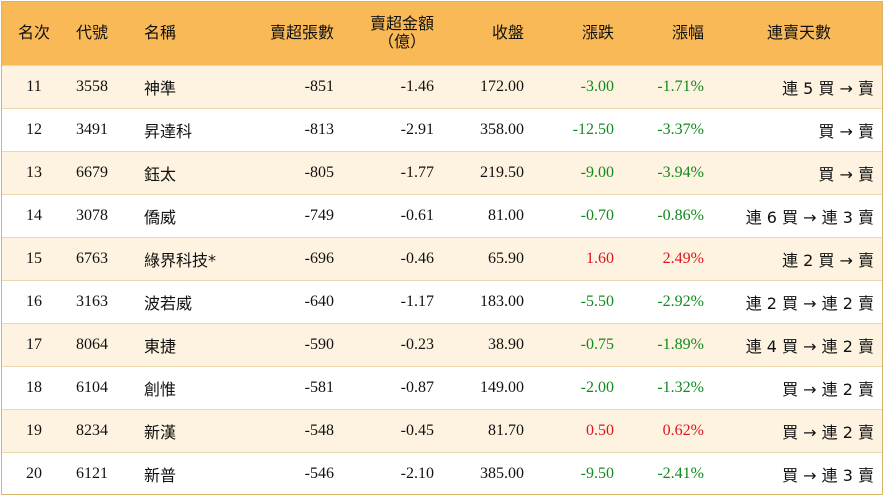  What do you see at coordinates (597, 344) in the screenshot?
I see `cell-change: -0.75` at bounding box center [597, 344].